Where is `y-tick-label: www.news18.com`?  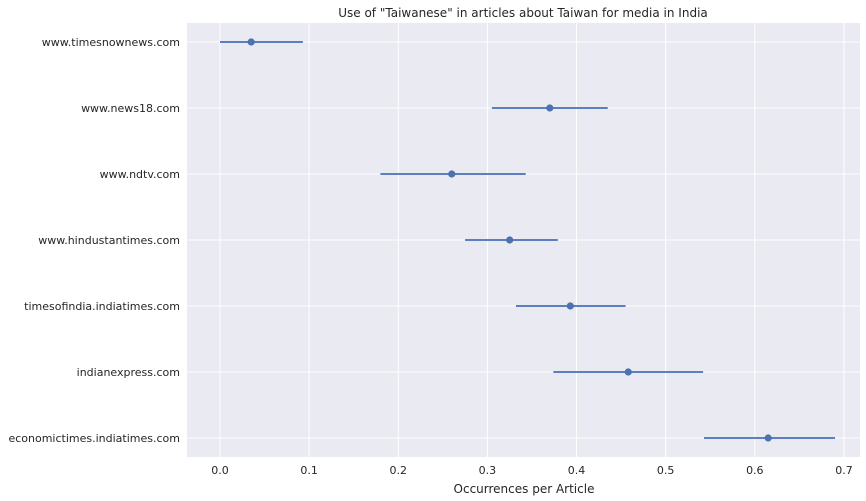 y-tick-label: www.news18.com is located at coordinates (130, 108).